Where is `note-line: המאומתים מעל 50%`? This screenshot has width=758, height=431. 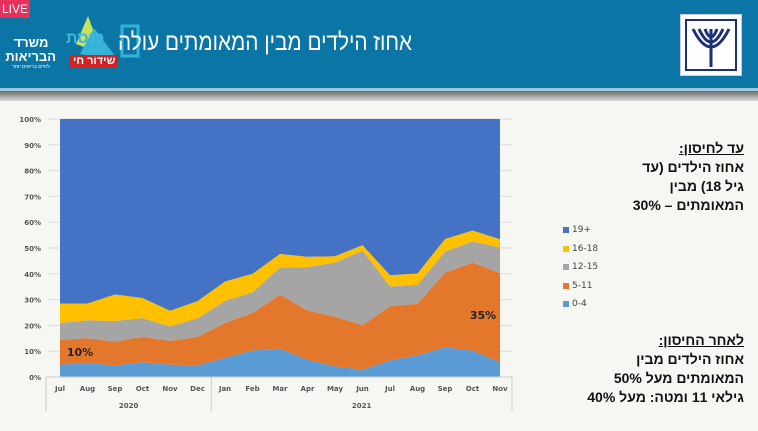 note-line: המאומתים מעל 50% is located at coordinates (678, 378).